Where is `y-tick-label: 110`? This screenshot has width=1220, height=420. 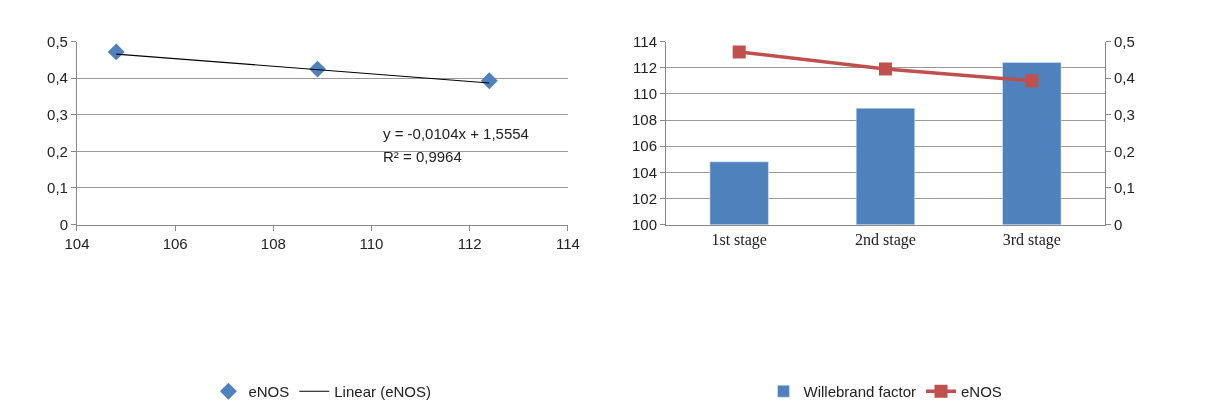
y-tick-label: 110 is located at coordinates (645, 94).